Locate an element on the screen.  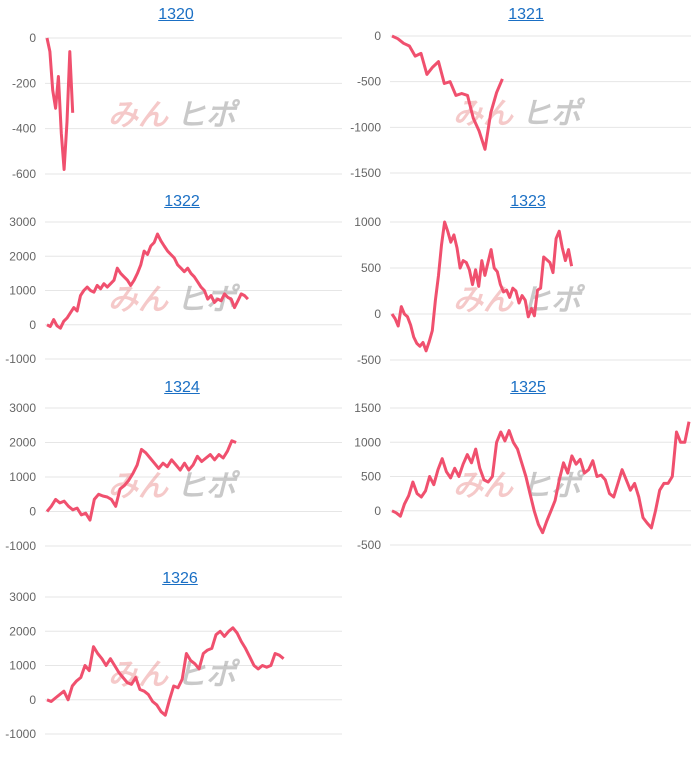
chart-title-link: 1322 is located at coordinates (182, 201).